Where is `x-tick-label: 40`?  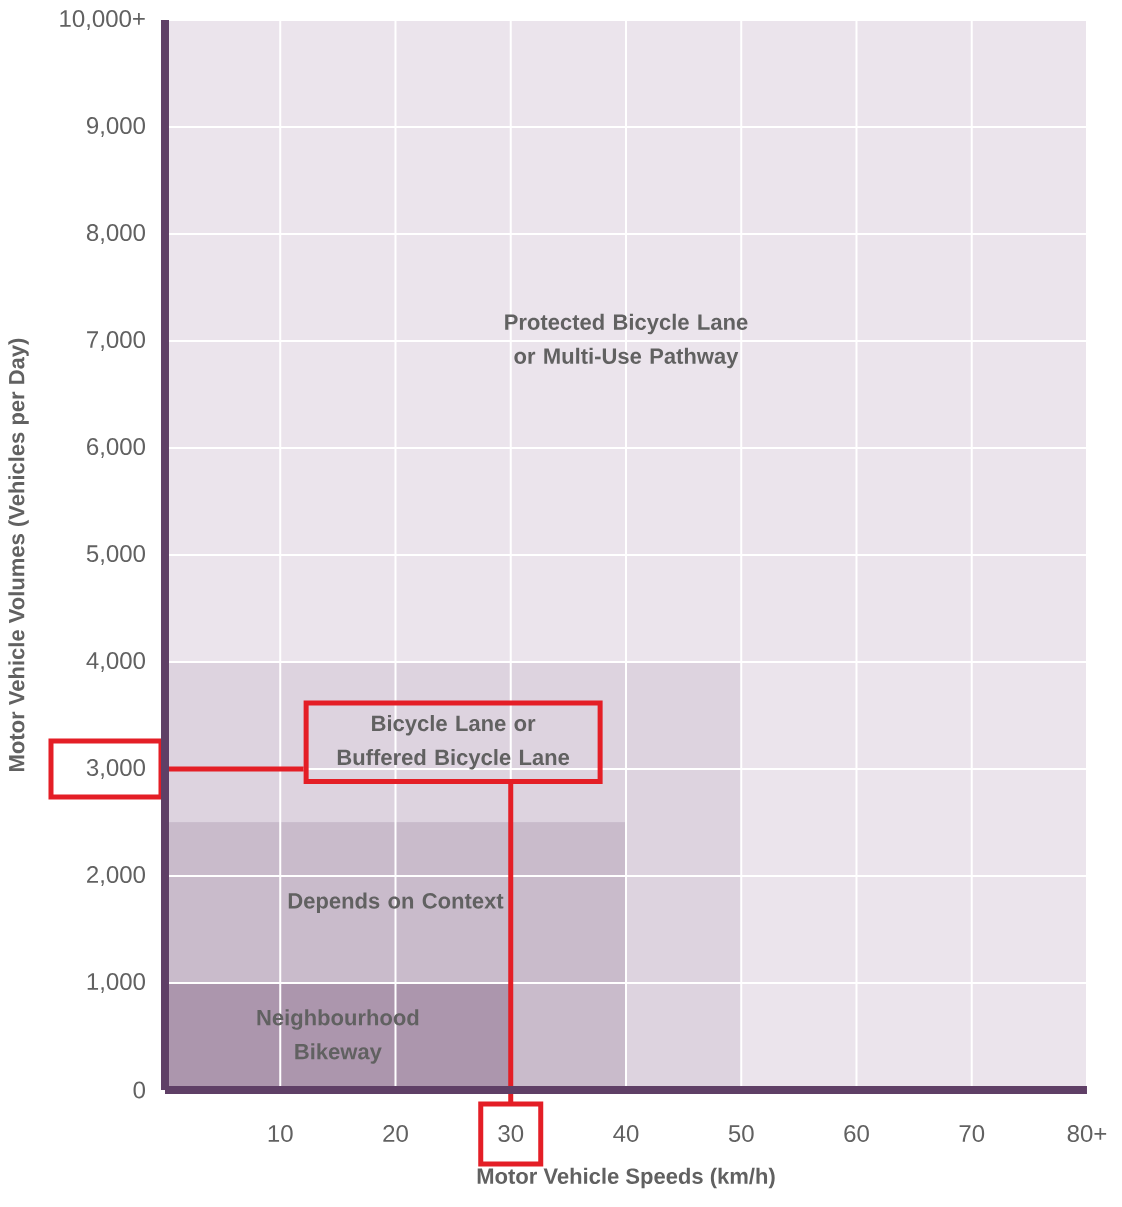
x-tick-label: 40 is located at coordinates (626, 1134).